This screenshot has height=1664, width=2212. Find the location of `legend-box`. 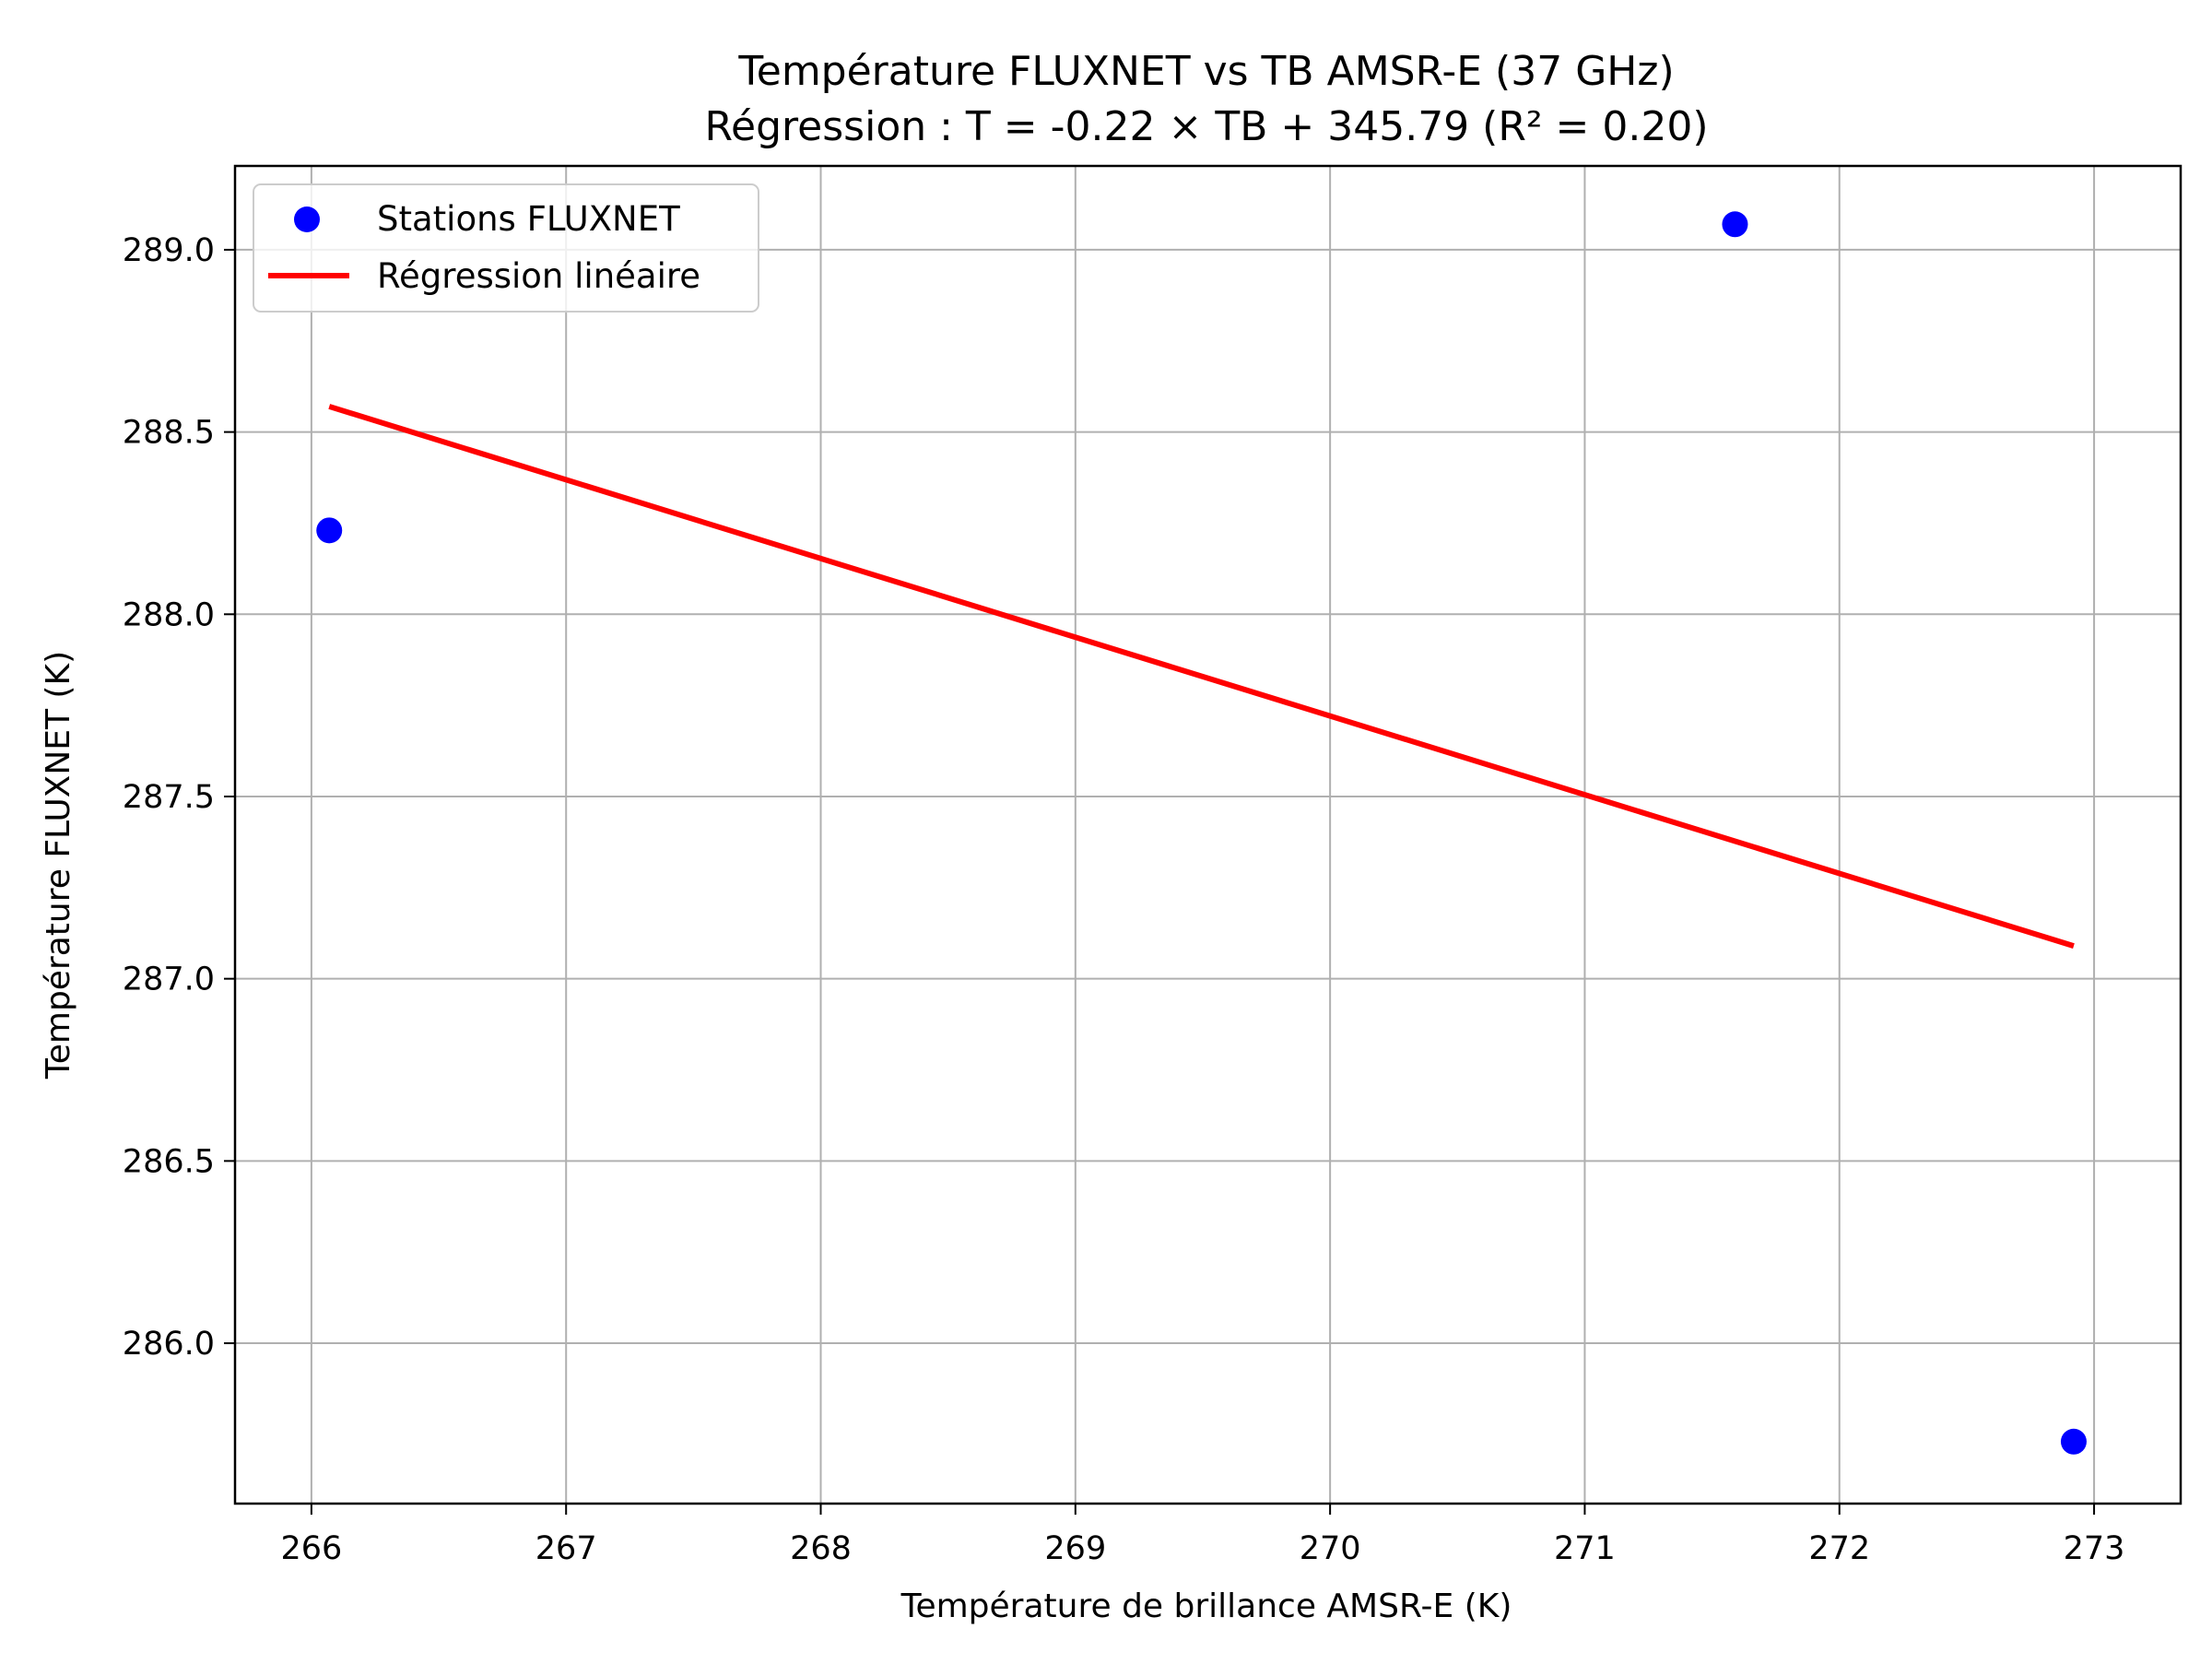

legend-box is located at coordinates (506, 248).